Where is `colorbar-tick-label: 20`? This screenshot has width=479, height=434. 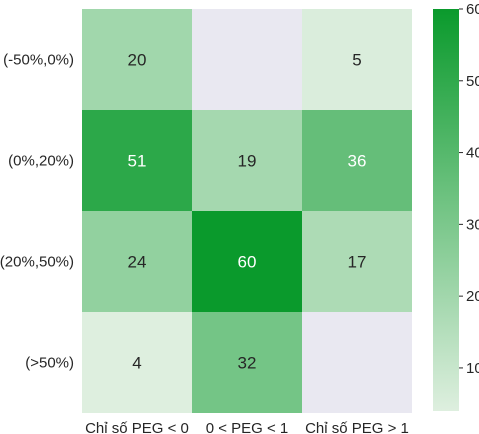 colorbar-tick-label: 20 is located at coordinates (472, 296).